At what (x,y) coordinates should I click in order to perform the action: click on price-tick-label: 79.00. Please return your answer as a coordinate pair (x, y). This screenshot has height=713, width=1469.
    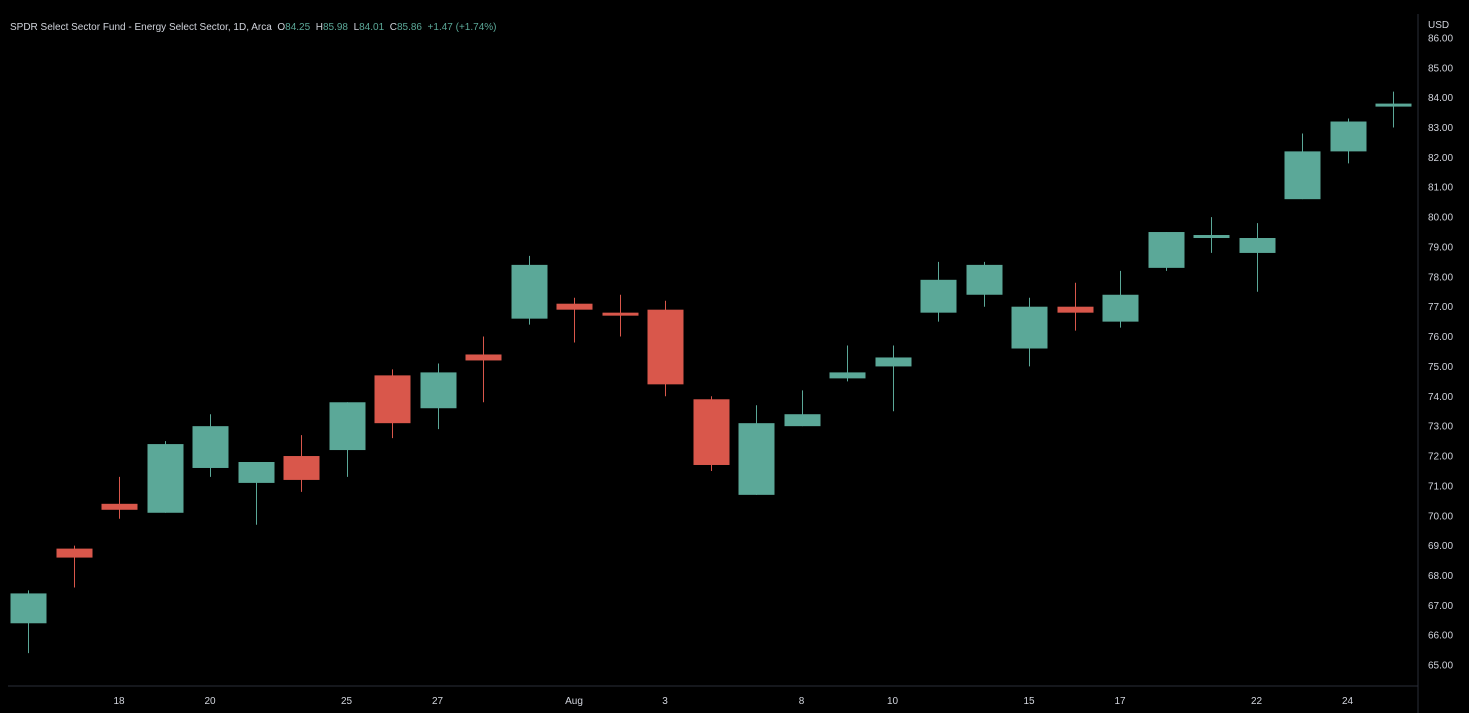
    Looking at the image, I should click on (1440, 247).